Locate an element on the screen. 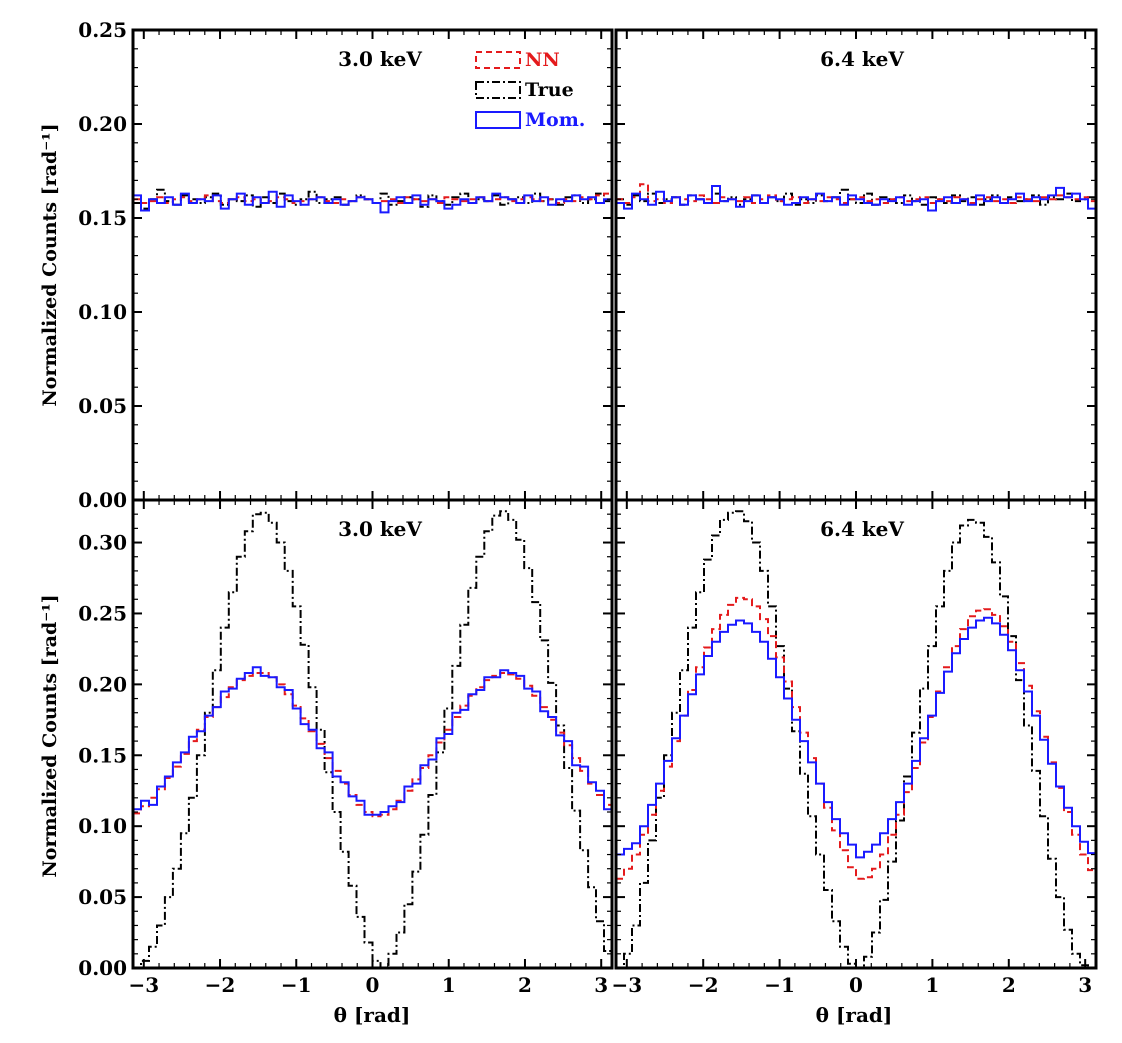 Image resolution: width=1122 pixels, height=1043 pixels. ylabel-top: Normalized Counts [rad⁻¹] is located at coordinates (50, 264).